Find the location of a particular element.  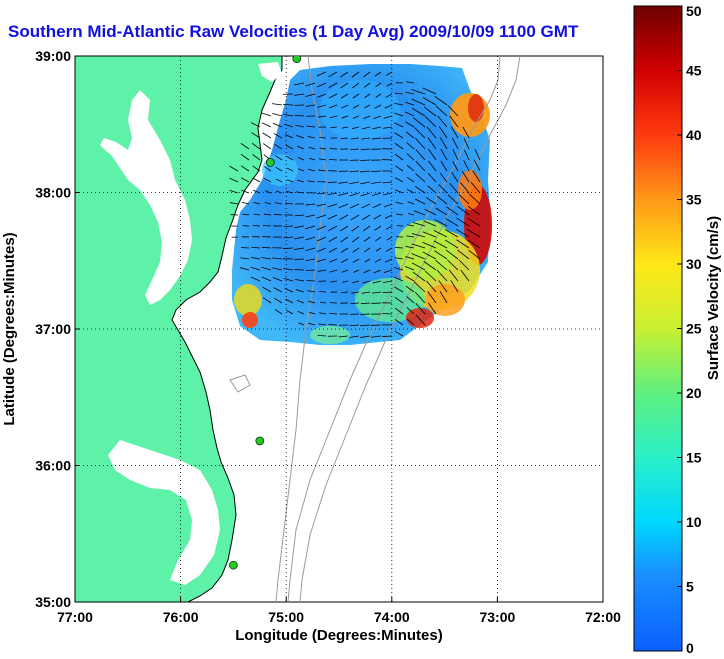

x-tick-label: 72:00 is located at coordinates (603, 617).